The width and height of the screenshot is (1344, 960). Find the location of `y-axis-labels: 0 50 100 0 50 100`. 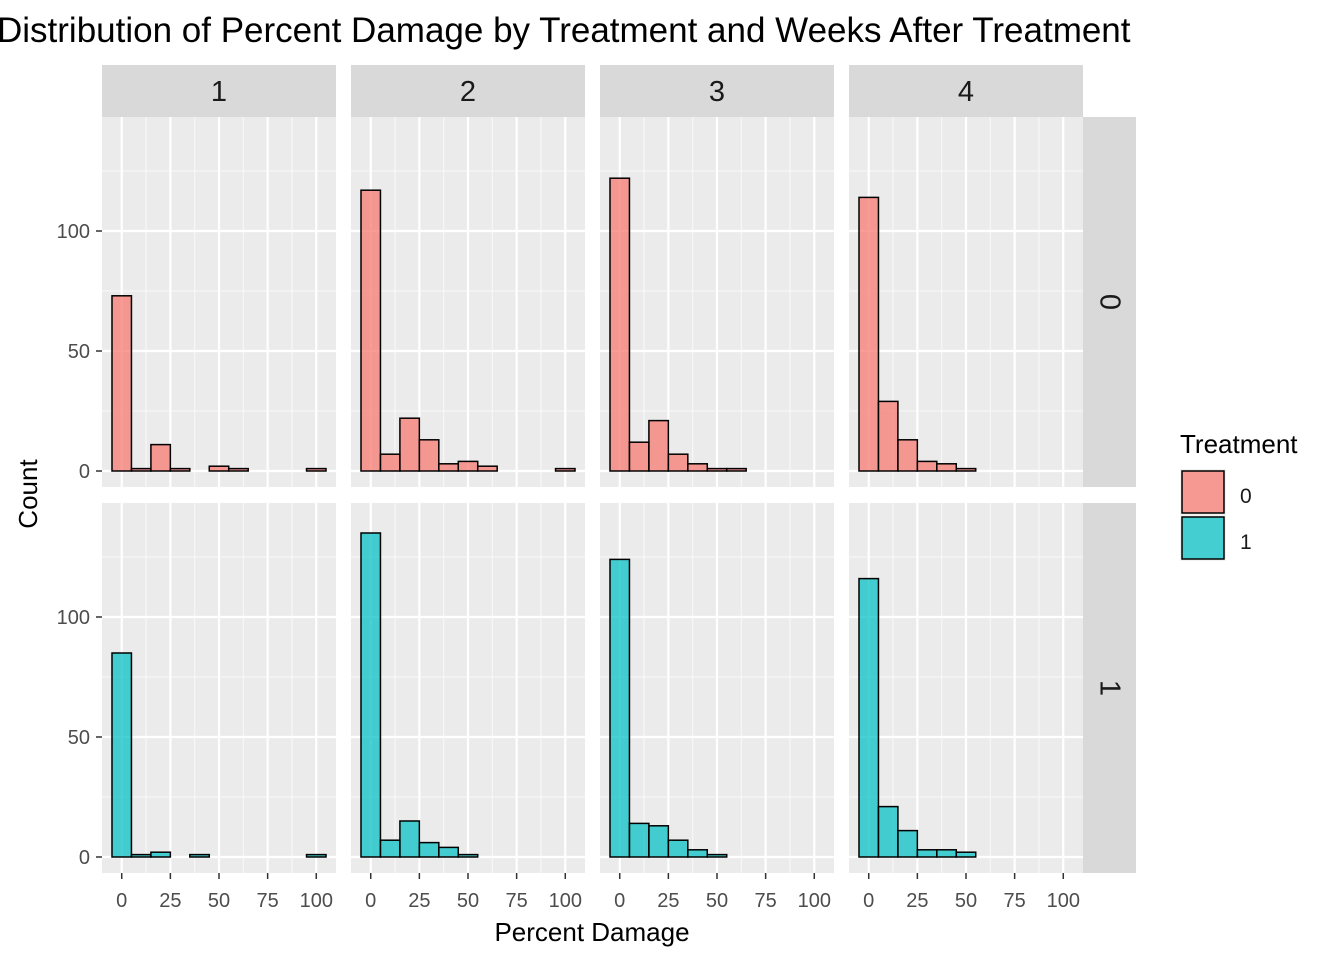

y-axis-labels: 0 50 100 0 50 100 is located at coordinates (79, 545).